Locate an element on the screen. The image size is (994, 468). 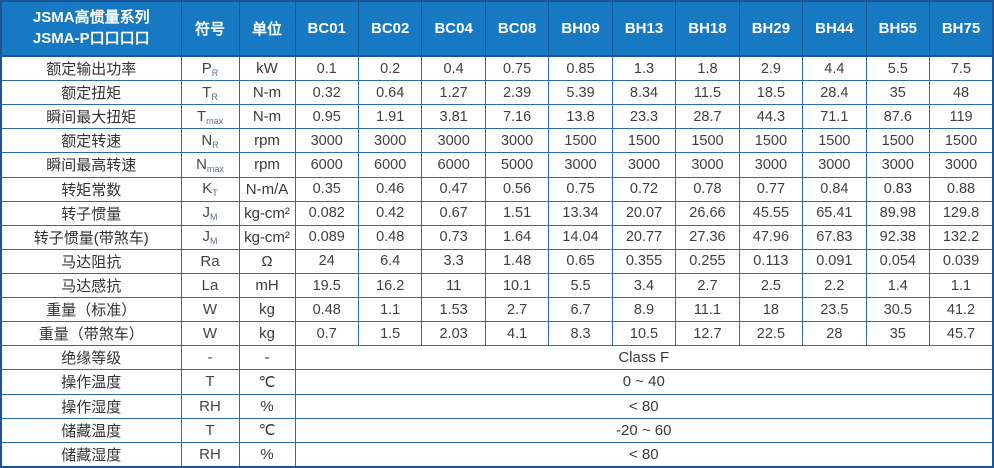
value-cell: 0.75 is located at coordinates (580, 189).